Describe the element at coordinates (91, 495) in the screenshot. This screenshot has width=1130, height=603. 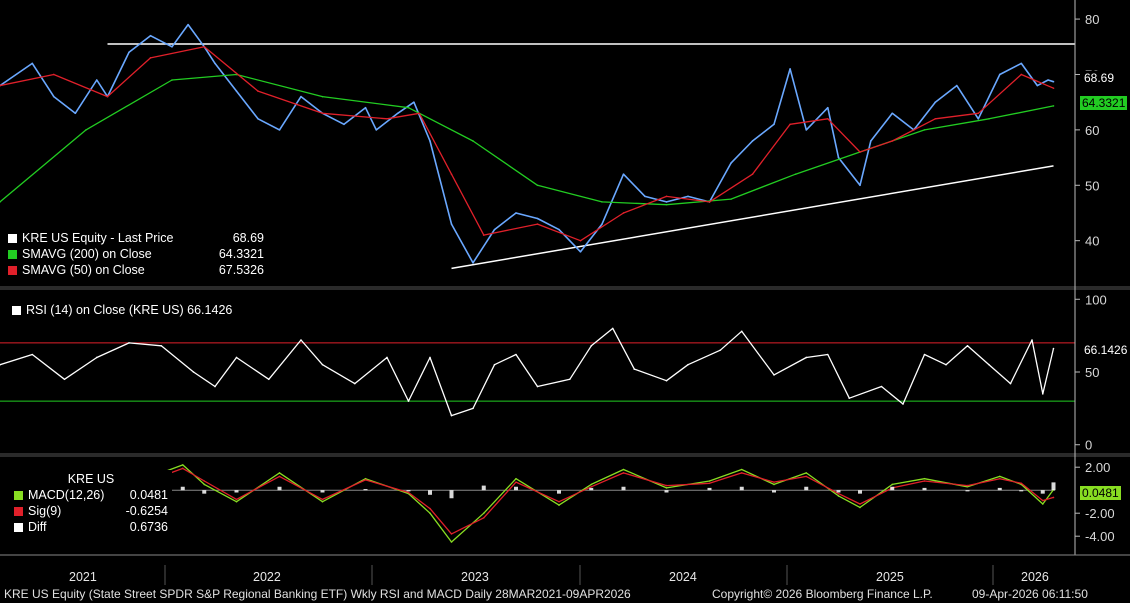
I see `legend-macd: MACD(12,26) 0.0481` at that location.